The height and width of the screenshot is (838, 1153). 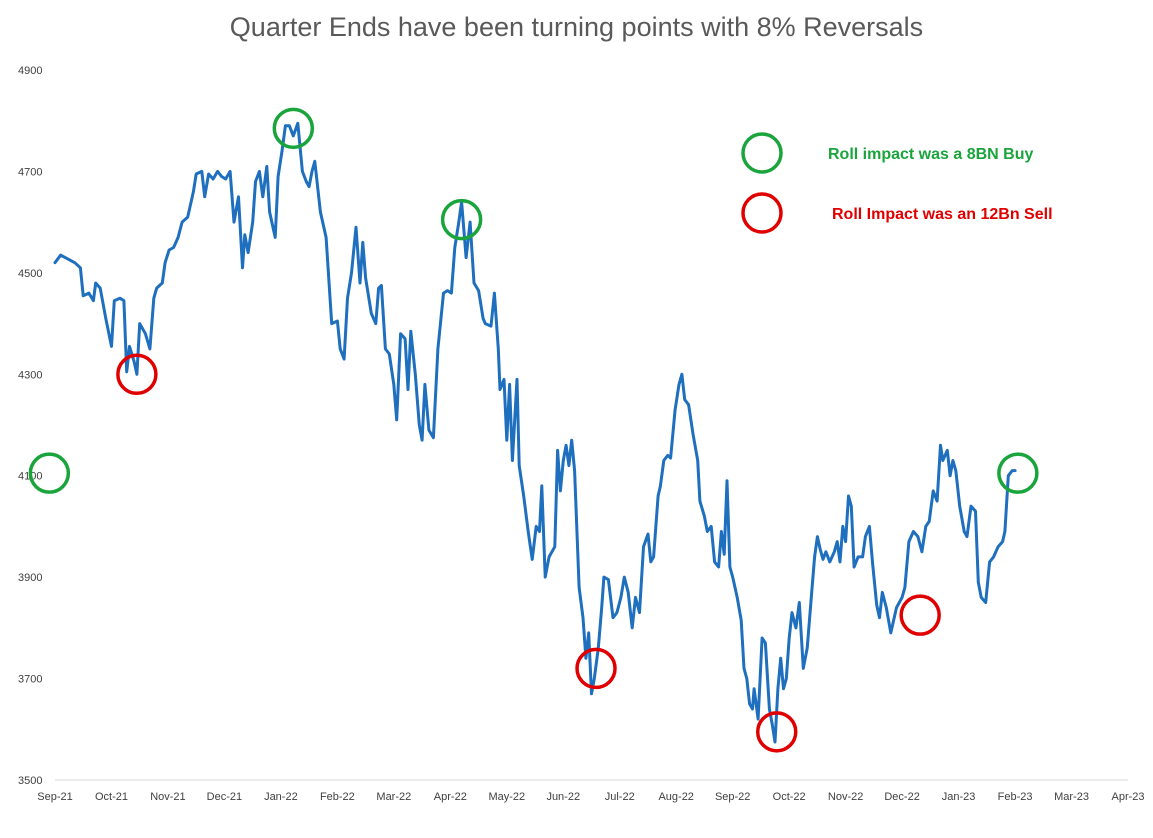 I want to click on y-tick-label: 3700, so click(x=30, y=680).